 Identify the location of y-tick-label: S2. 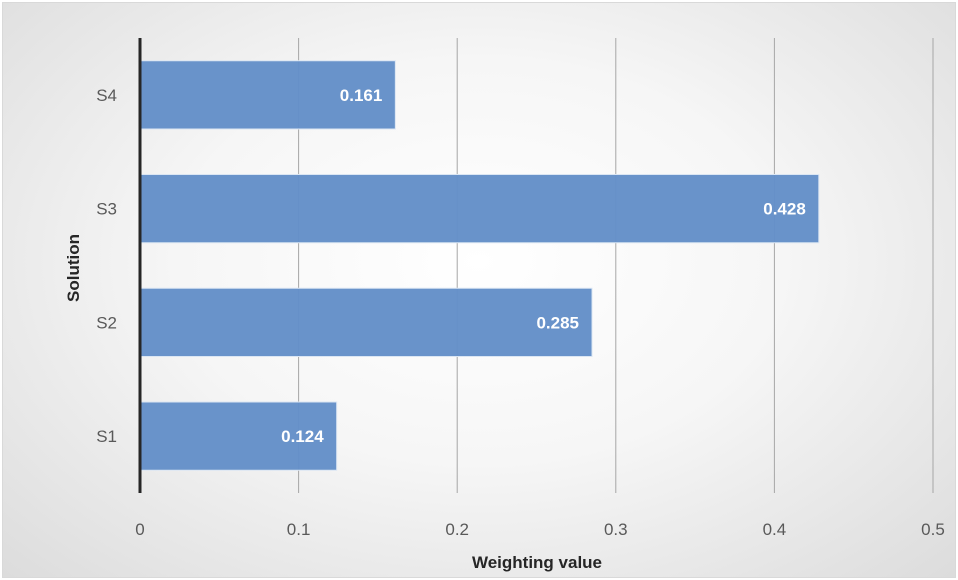
(106, 322).